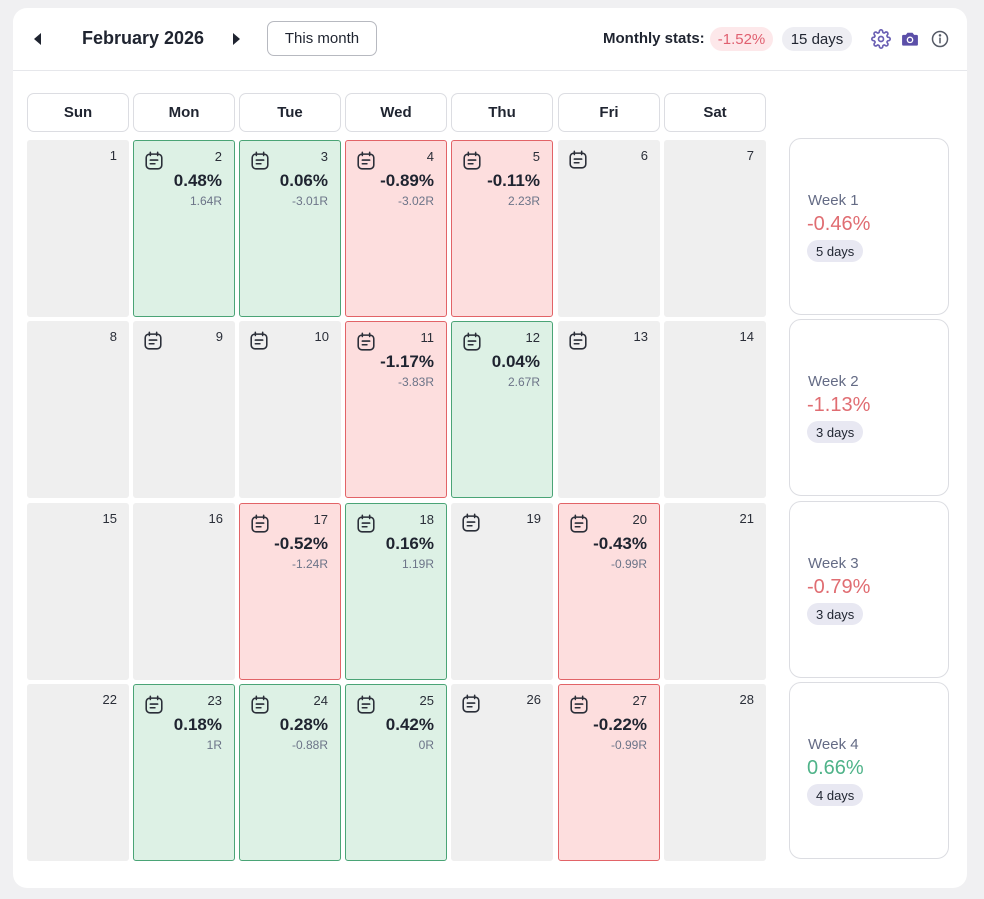 The image size is (984, 899). What do you see at coordinates (835, 768) in the screenshot?
I see `week-pct-change: 0.66%` at bounding box center [835, 768].